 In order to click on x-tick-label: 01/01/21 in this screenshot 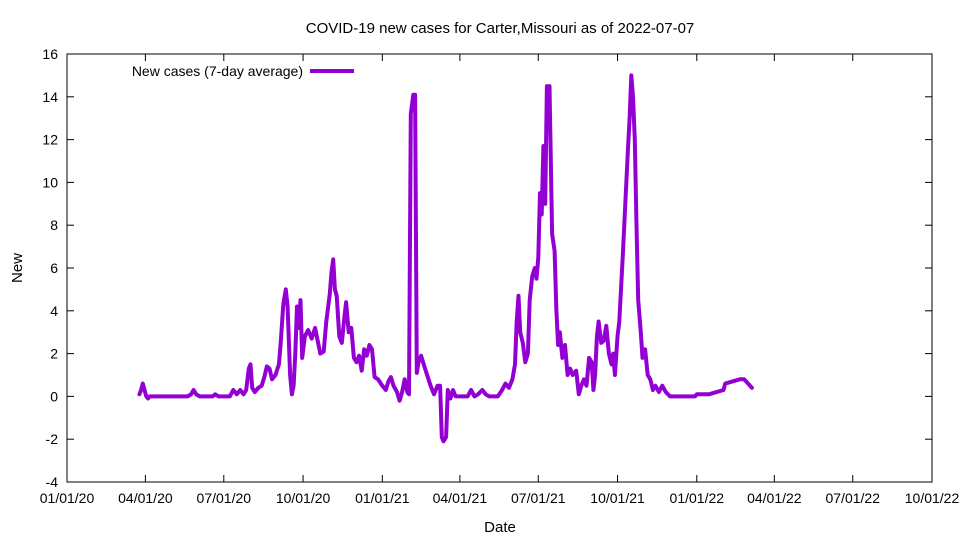, I will do `click(382, 498)`.